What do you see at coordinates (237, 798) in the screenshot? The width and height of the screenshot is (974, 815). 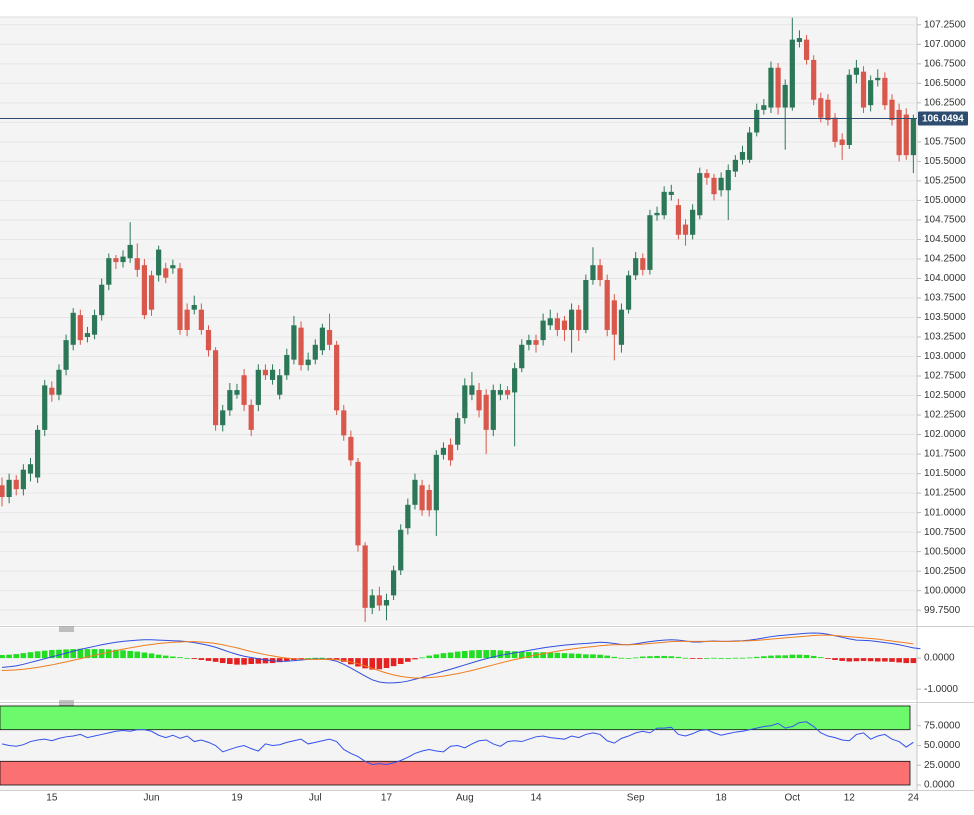 I see `x-tick-label: 19` at bounding box center [237, 798].